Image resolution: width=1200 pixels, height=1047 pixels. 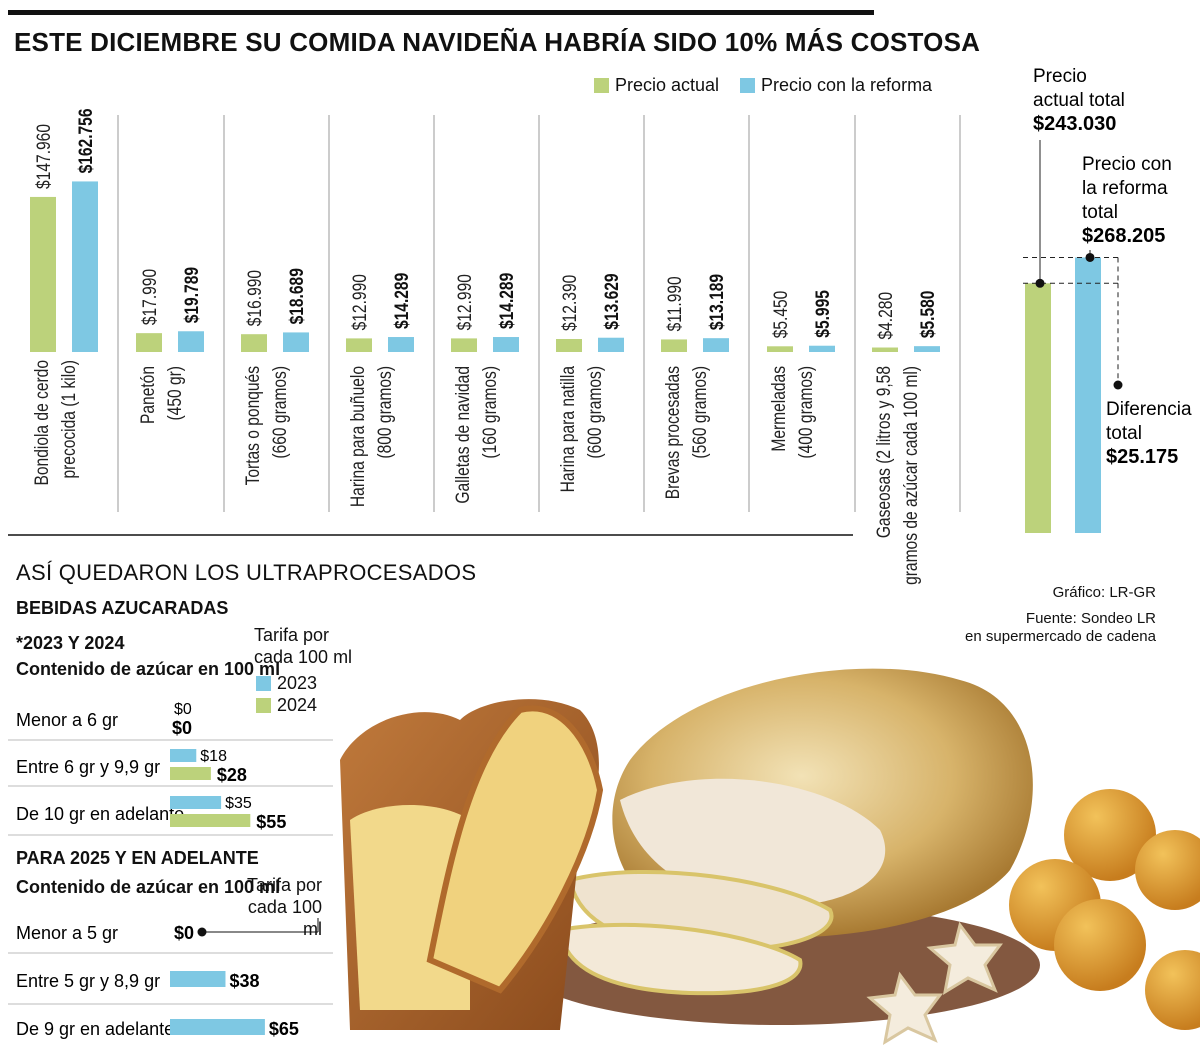 I want to click on tariff-legend: 2023 2024, so click(x=286, y=694).